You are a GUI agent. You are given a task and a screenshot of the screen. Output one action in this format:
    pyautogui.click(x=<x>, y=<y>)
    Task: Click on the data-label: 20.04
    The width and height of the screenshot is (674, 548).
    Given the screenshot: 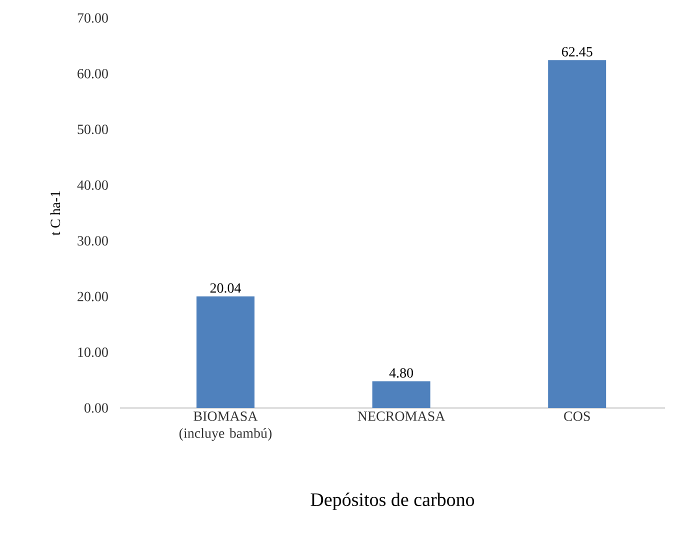 What is the action you would take?
    pyautogui.click(x=226, y=288)
    